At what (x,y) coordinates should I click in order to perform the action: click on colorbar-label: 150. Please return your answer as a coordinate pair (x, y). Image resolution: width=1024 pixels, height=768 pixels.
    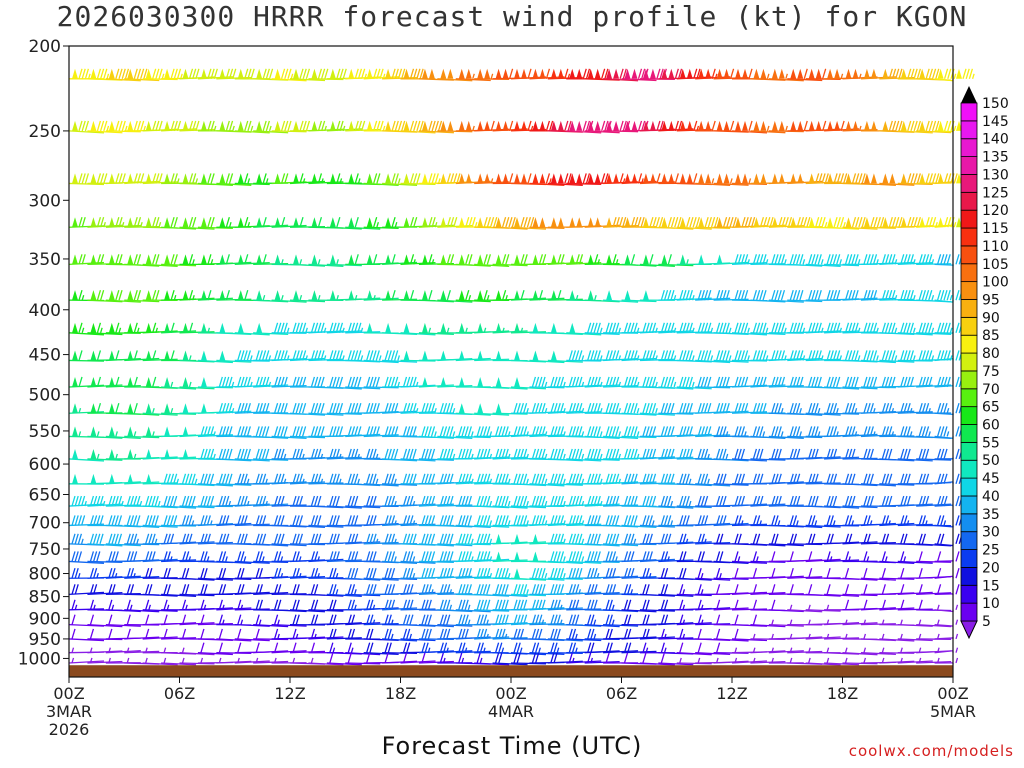
    Looking at the image, I should click on (995, 104).